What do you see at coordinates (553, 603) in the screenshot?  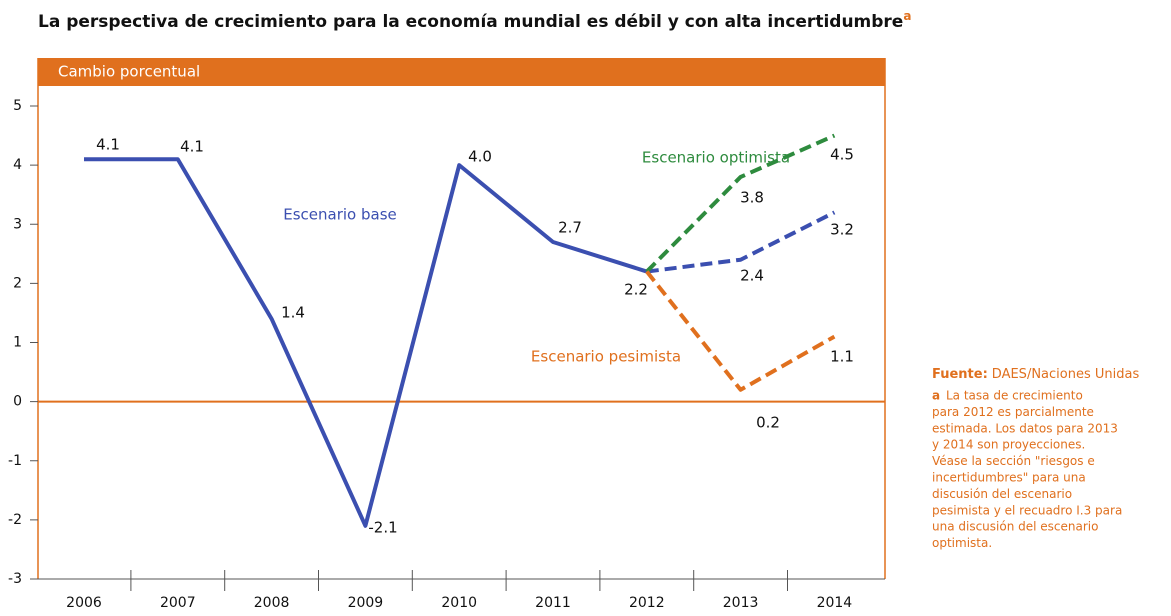 I see `x-tick-label: 2011` at bounding box center [553, 603].